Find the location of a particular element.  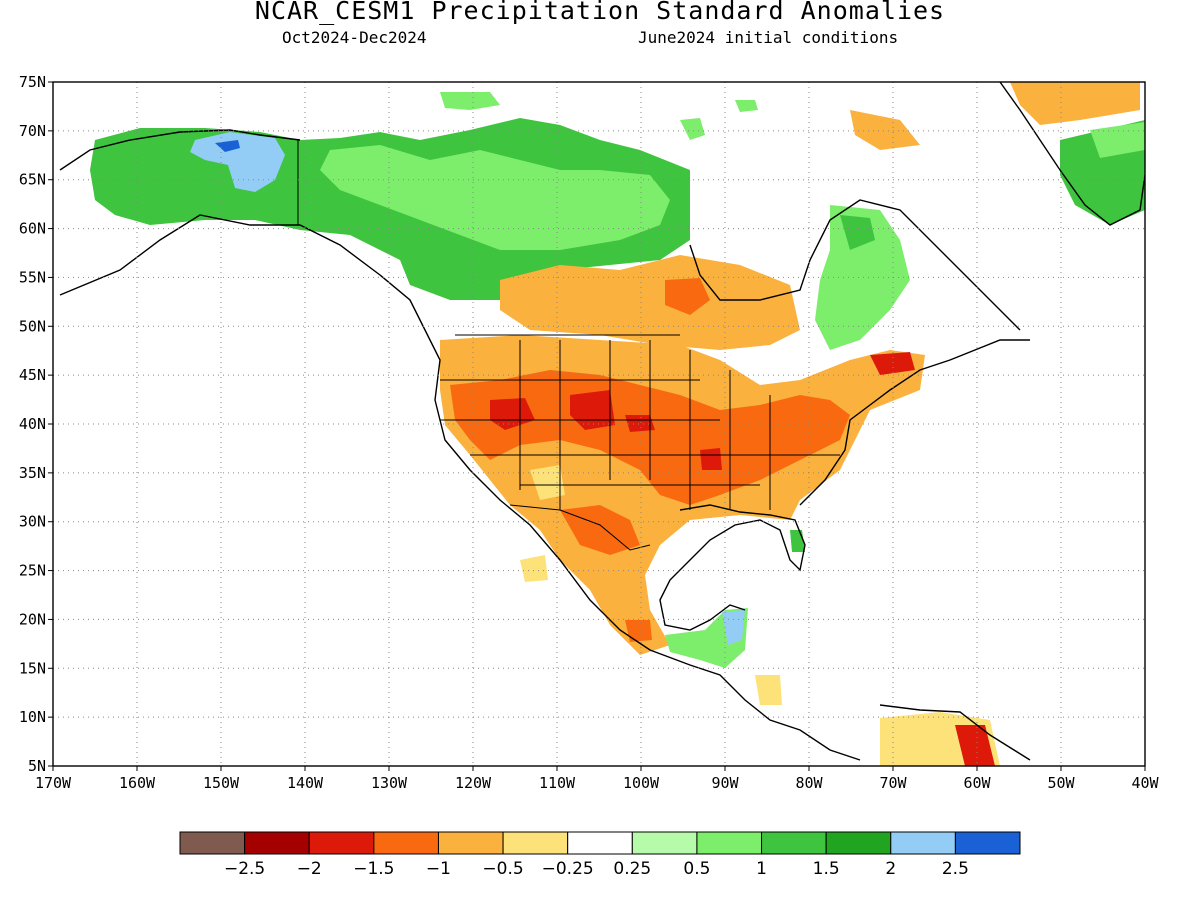

region-canada-central-very-dry is located at coordinates (687, 296).